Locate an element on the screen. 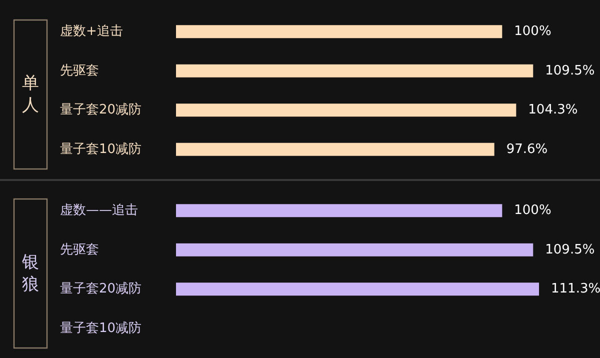  title: 单人 is located at coordinates (30, 94).